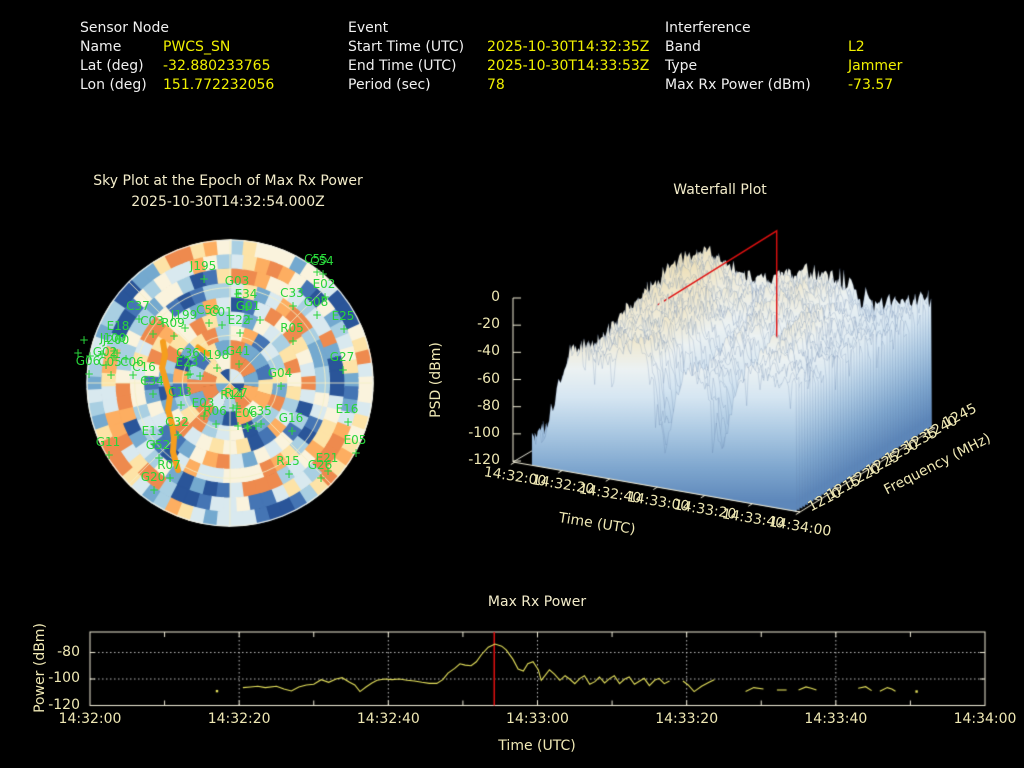  What do you see at coordinates (568, 47) in the screenshot?
I see `header-field-value: 2025-10-30T14:32:35Z` at bounding box center [568, 47].